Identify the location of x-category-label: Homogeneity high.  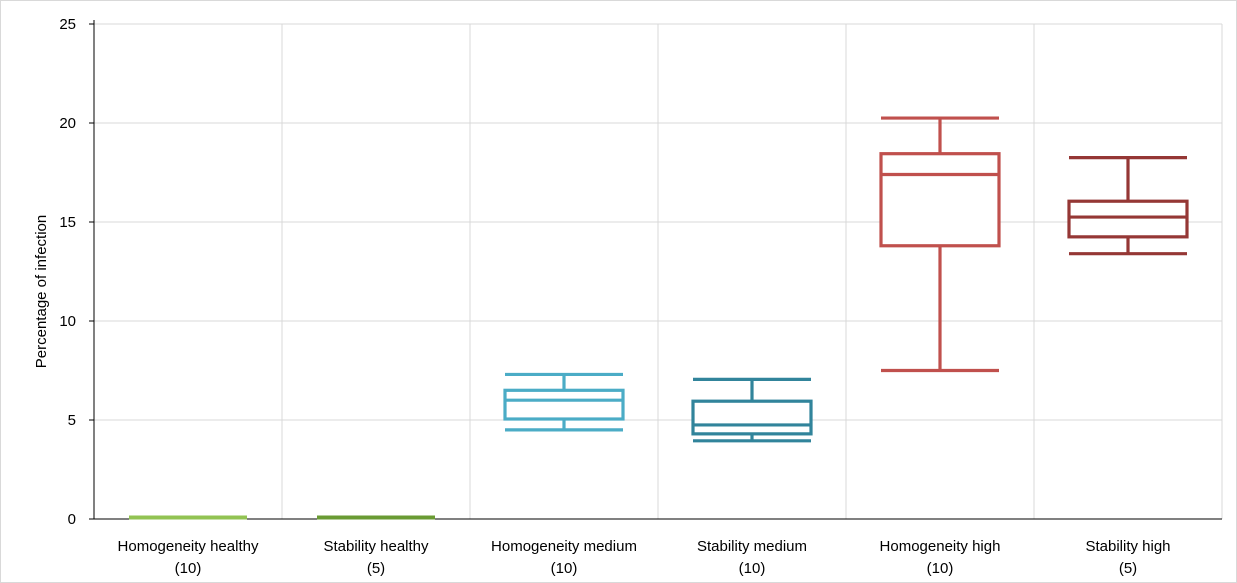
(940, 546).